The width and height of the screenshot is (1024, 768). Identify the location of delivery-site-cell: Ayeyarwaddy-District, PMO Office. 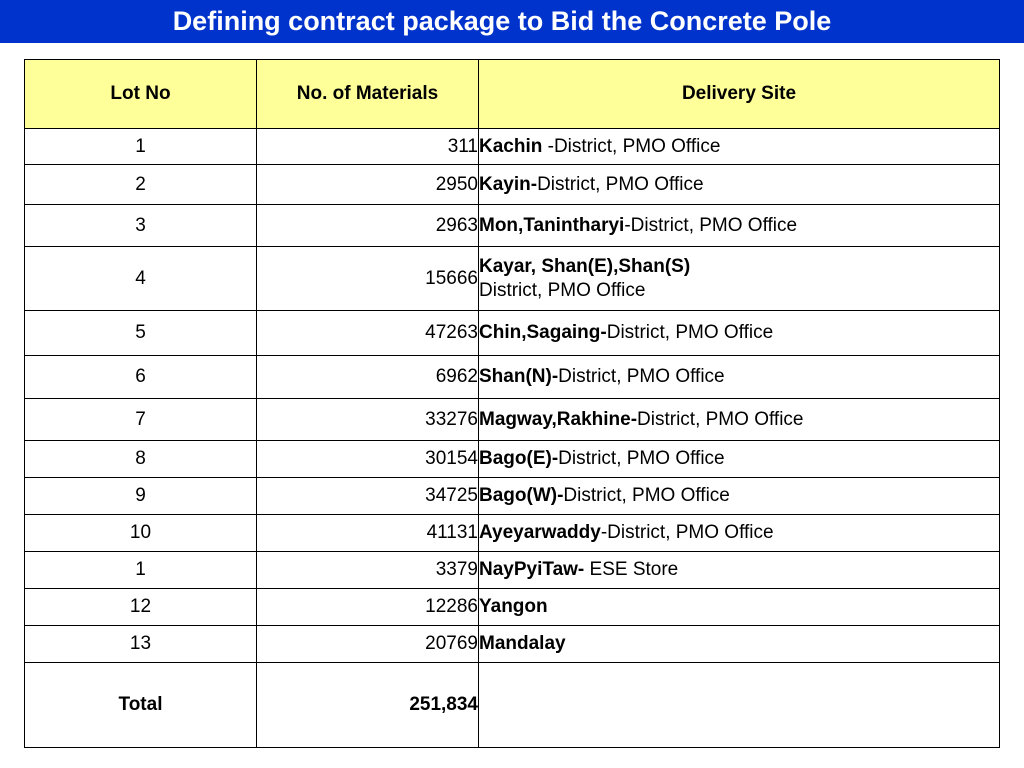
(739, 533).